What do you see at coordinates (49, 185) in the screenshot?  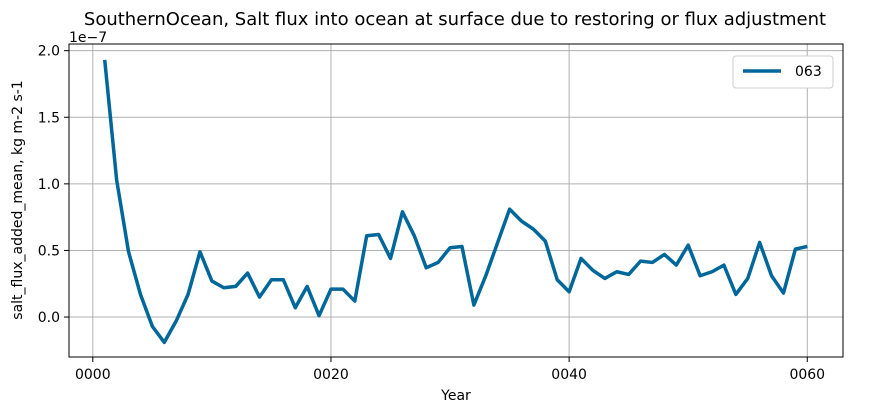 I see `y-tick-label: 1.0` at bounding box center [49, 185].